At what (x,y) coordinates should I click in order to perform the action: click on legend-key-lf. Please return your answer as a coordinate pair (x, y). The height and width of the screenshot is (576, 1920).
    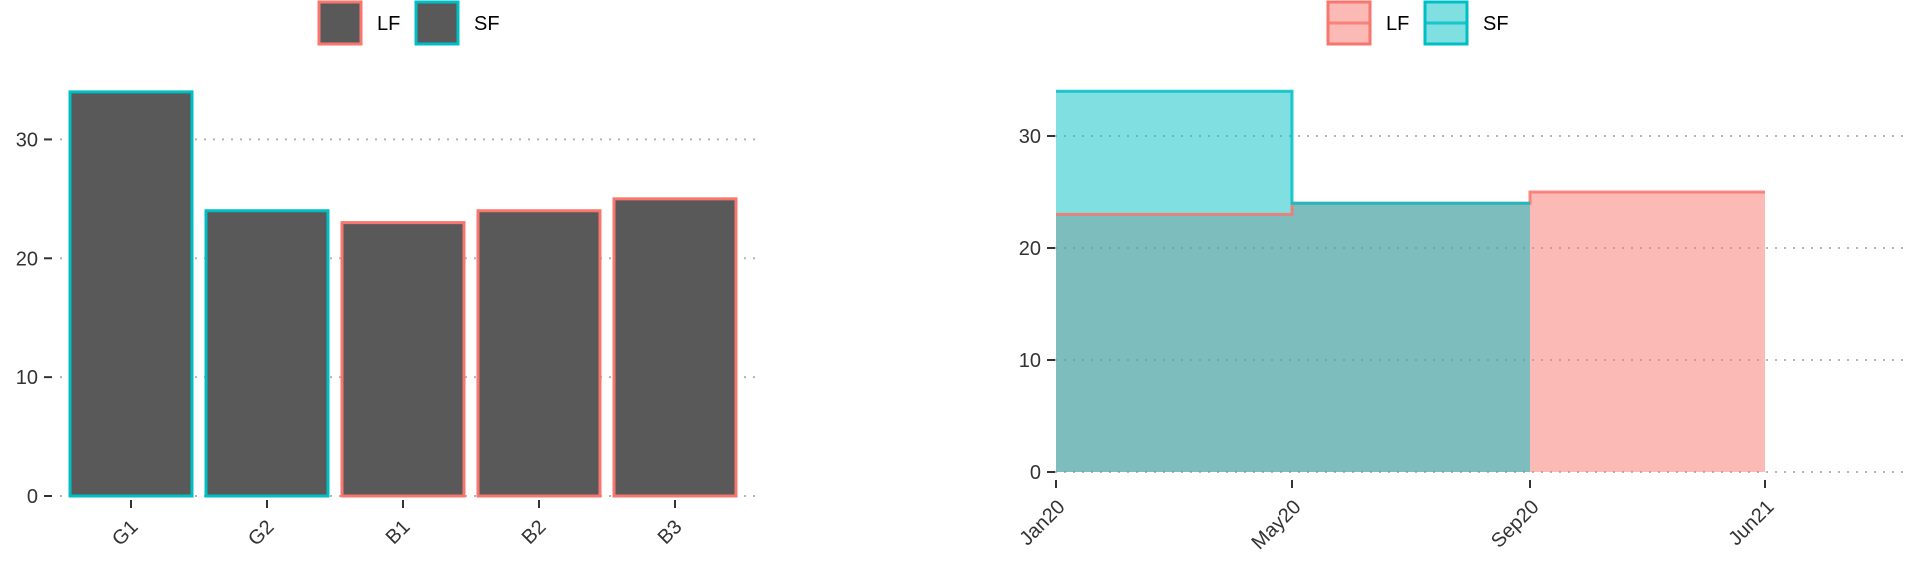
    Looking at the image, I should click on (340, 23).